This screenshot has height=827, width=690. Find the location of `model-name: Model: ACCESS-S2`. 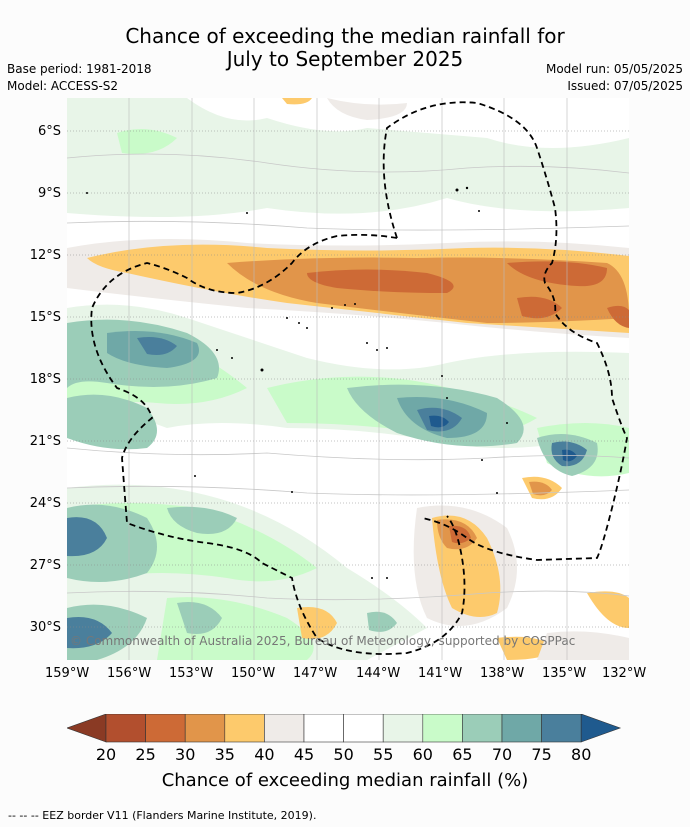

model-name: Model: ACCESS-S2 is located at coordinates (63, 86).